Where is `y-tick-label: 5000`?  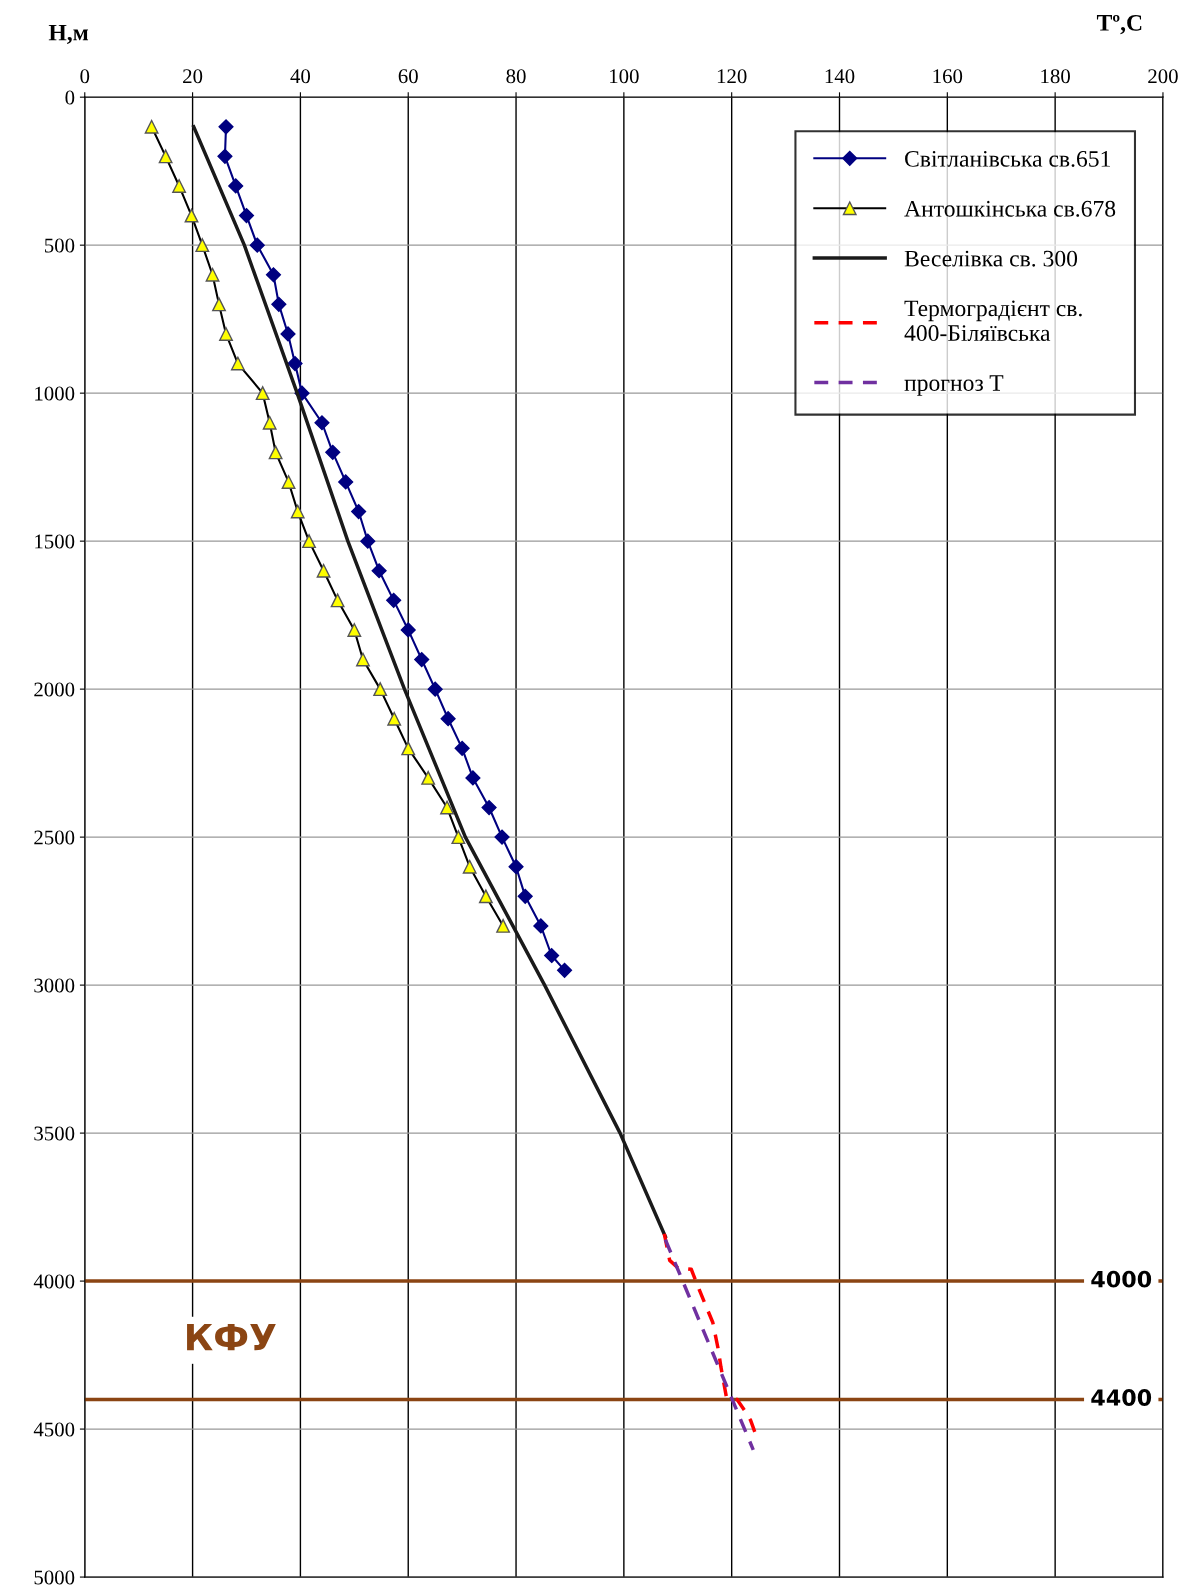
y-tick-label: 5000 is located at coordinates (54, 1577).